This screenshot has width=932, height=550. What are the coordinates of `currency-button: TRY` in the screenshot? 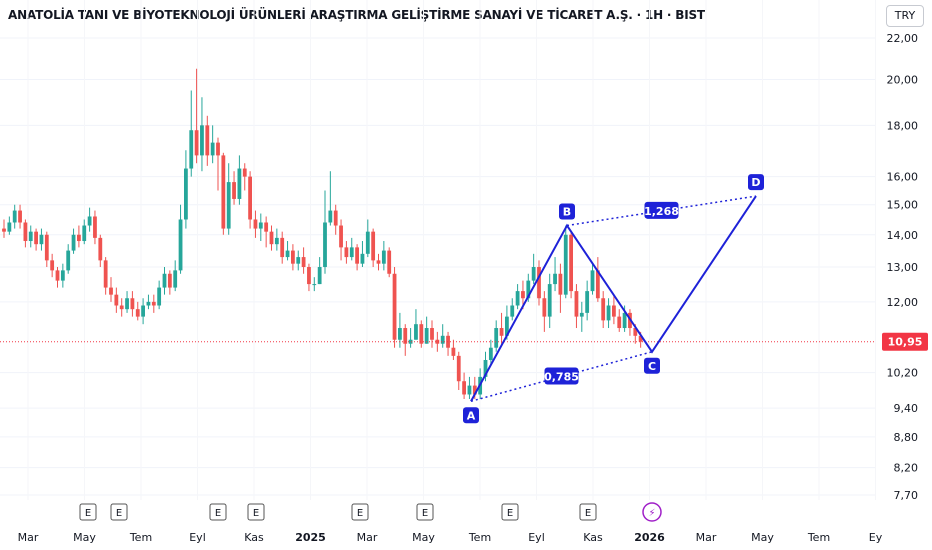 It's located at (905, 16).